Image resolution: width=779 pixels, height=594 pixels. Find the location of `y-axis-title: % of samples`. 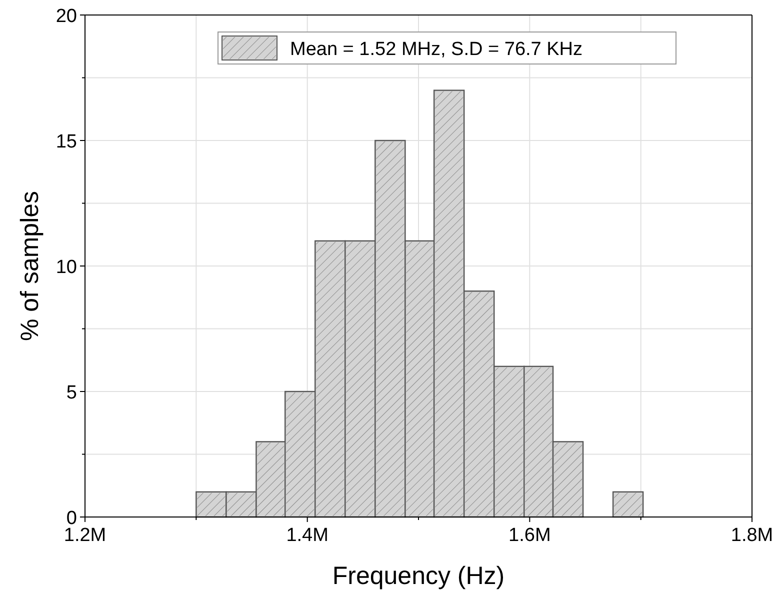

y-axis-title: % of samples is located at coordinates (30, 266).